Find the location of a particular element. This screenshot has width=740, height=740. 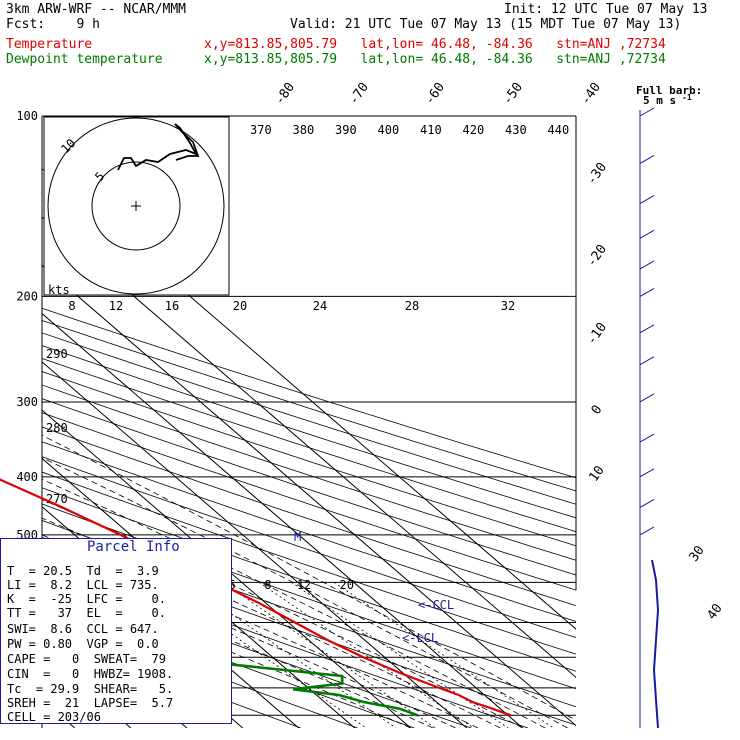

theta-label: 410 is located at coordinates (431, 130).